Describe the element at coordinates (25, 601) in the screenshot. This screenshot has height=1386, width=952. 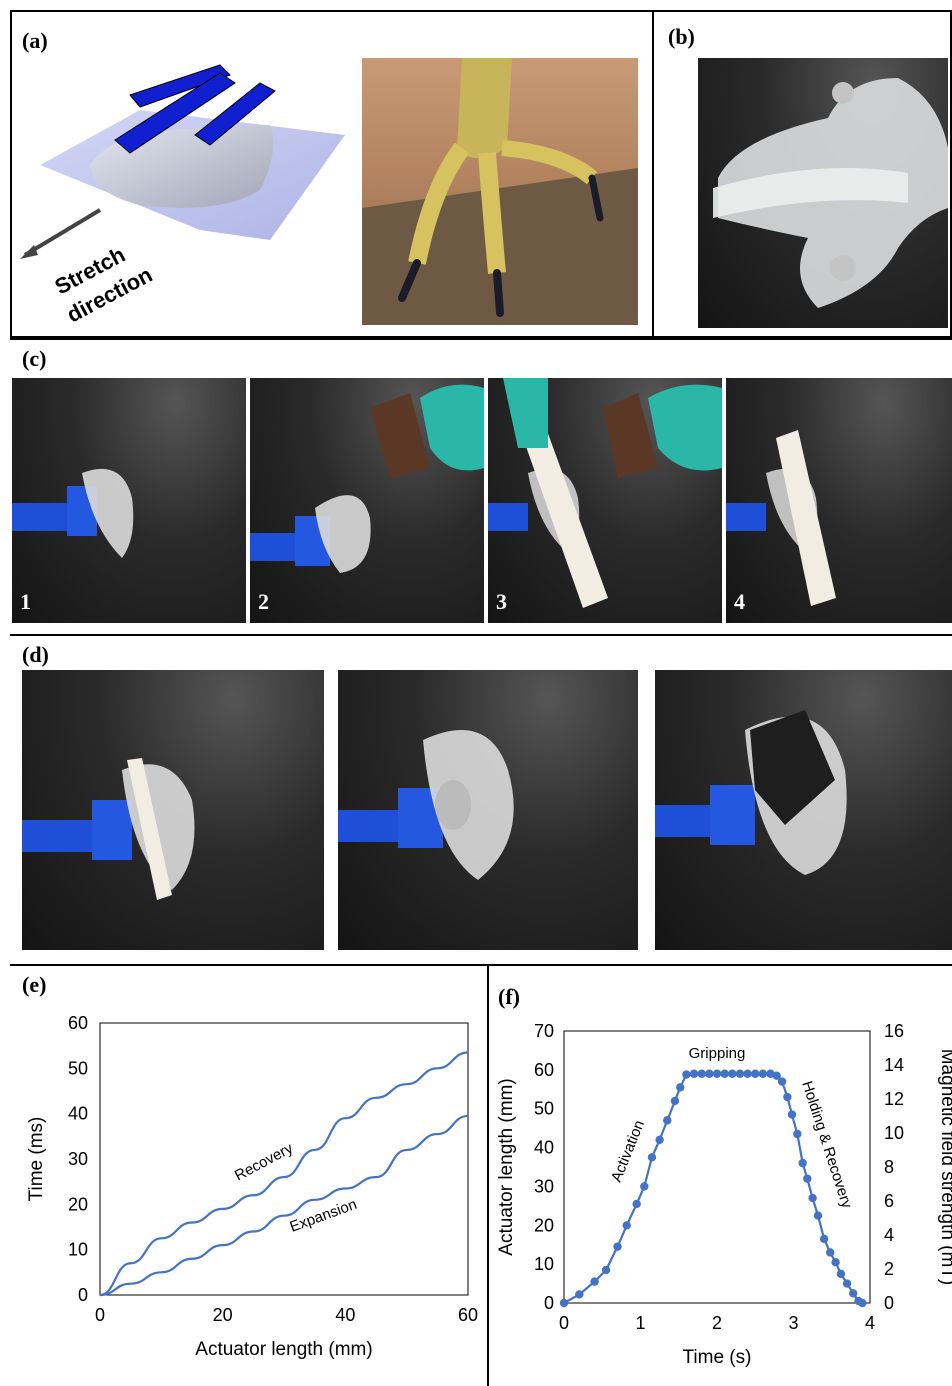
I see `frame-number: 1` at that location.